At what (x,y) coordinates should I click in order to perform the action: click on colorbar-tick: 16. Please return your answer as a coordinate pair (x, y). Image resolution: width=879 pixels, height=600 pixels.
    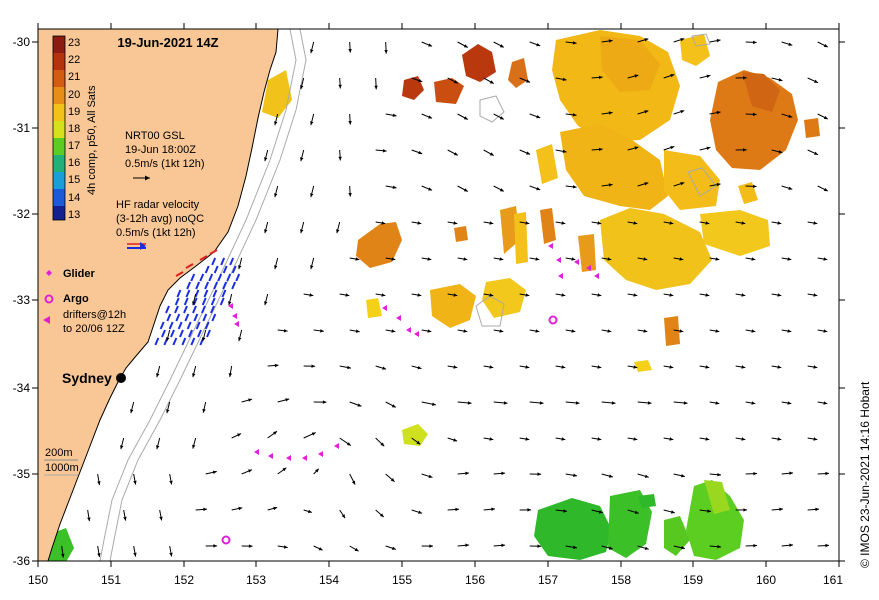
    Looking at the image, I should click on (74, 163).